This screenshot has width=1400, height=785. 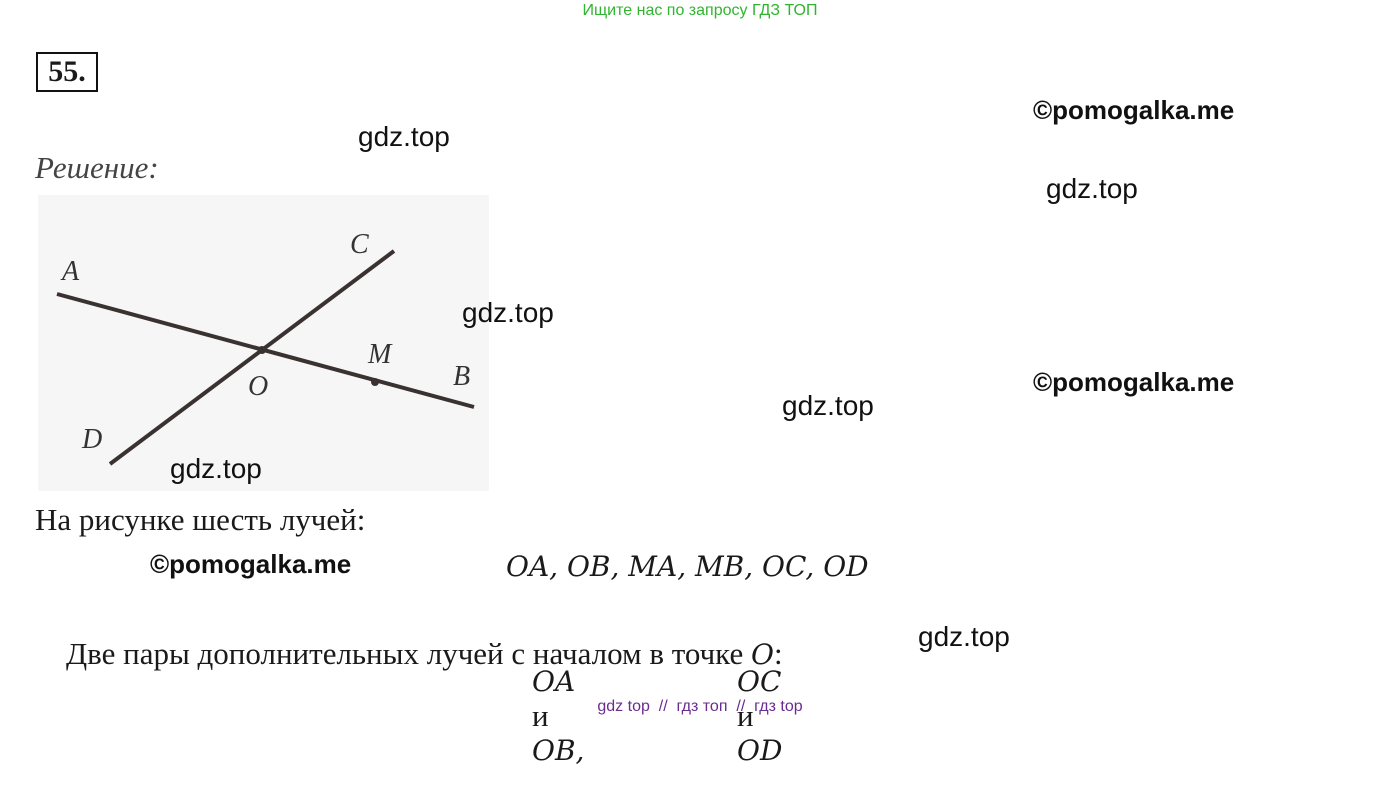 What do you see at coordinates (380, 354) in the screenshot?
I see `label-m: M` at bounding box center [380, 354].